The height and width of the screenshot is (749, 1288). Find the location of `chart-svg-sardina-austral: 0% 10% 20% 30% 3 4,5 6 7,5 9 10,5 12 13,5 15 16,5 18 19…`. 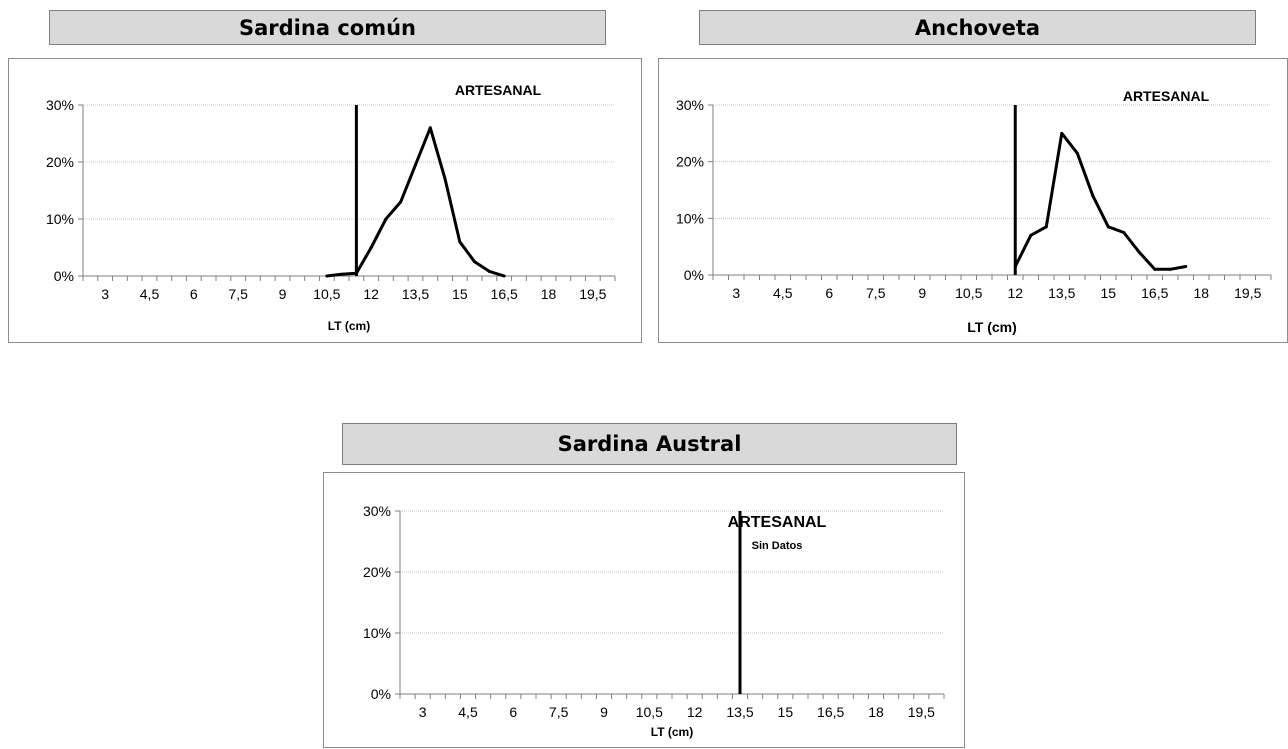

chart-svg-sardina-austral: 0% 10% 20% 30% 3 4,5 6 7,5 9 10,5 12 13,5 15 16,5 18 19… is located at coordinates (654, 621).